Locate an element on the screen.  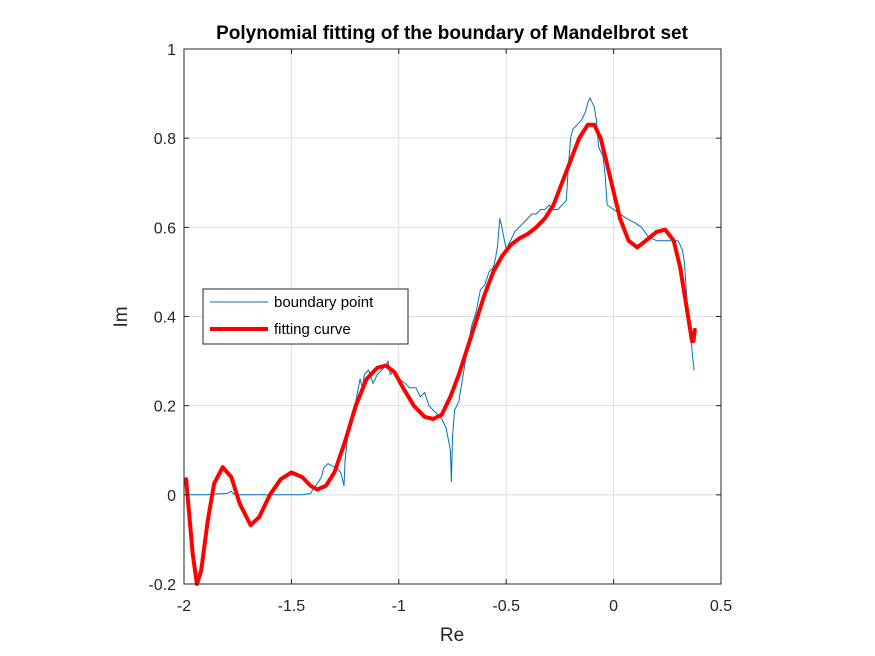
y-tick-label: 1 is located at coordinates (171, 50).